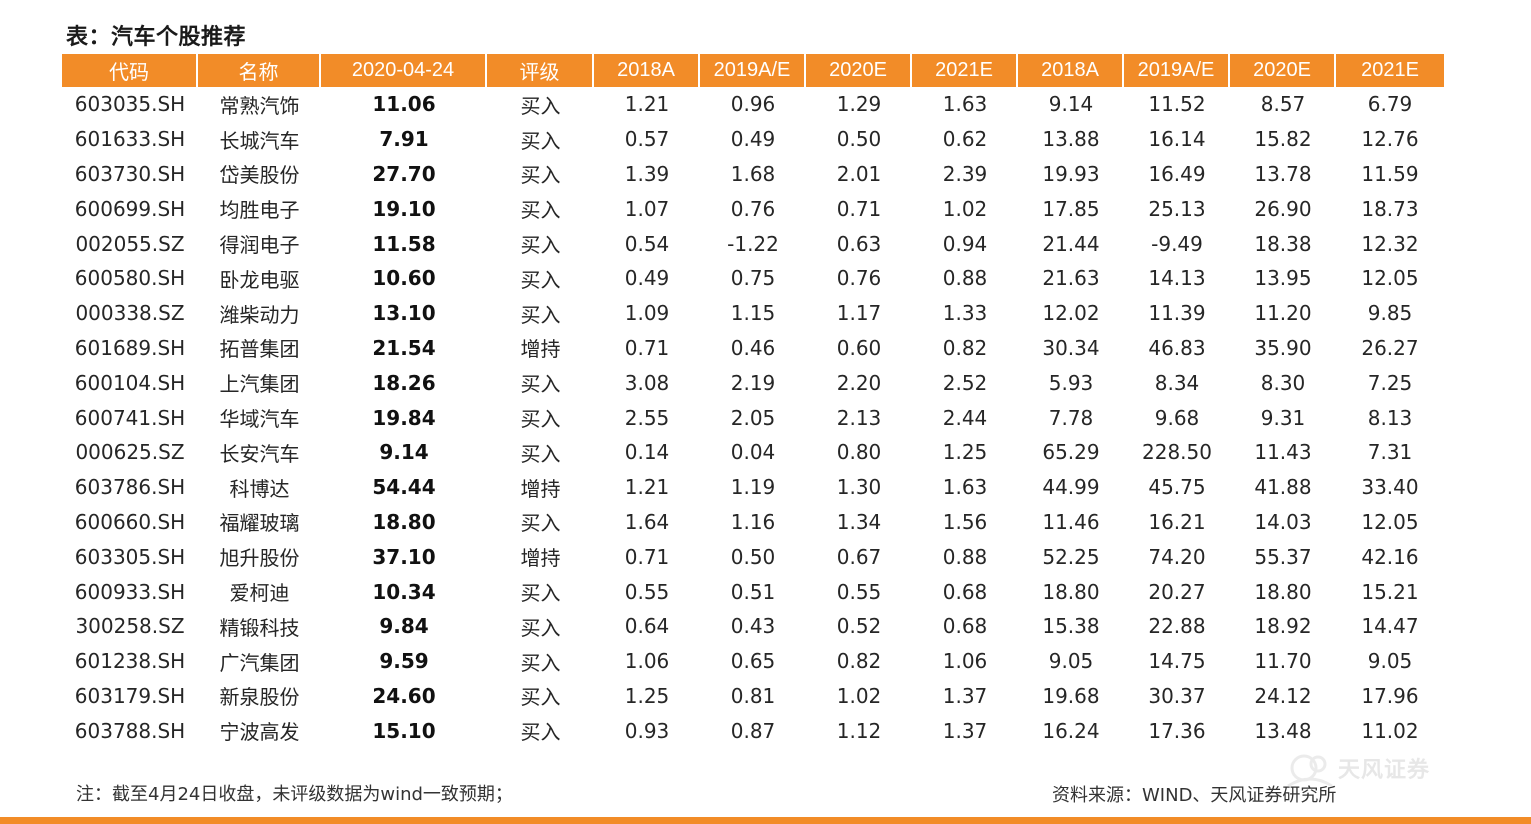  Describe the element at coordinates (647, 695) in the screenshot. I see `table-cell: 1.25` at that location.